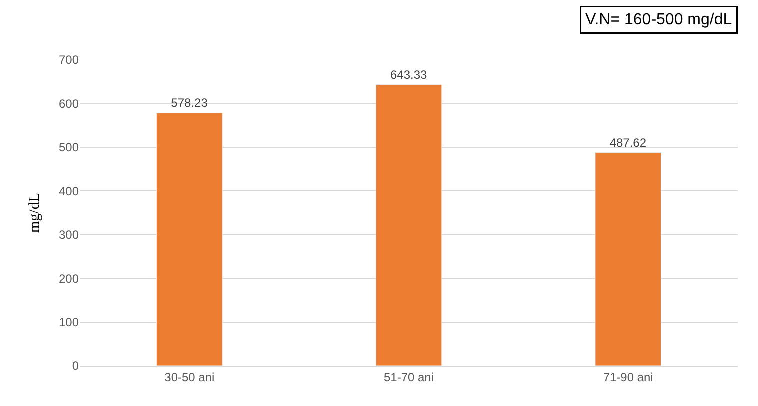  Describe the element at coordinates (189, 377) in the screenshot. I see `x-tick-label: 30-50 ani` at that location.